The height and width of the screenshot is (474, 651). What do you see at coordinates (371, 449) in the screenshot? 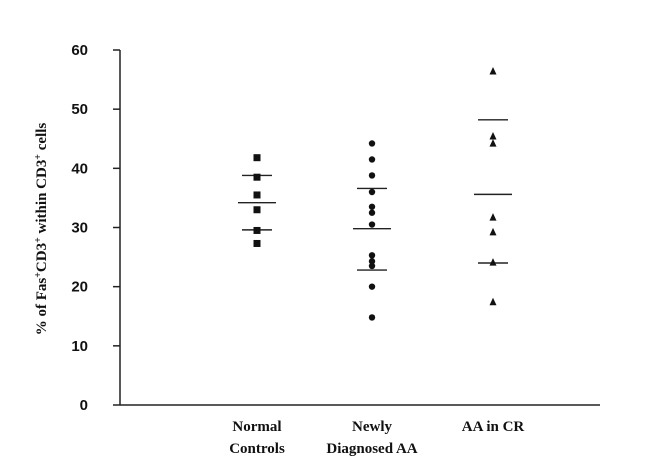
I see `category-label-1-line-1: Diagnosed AA` at bounding box center [371, 449].